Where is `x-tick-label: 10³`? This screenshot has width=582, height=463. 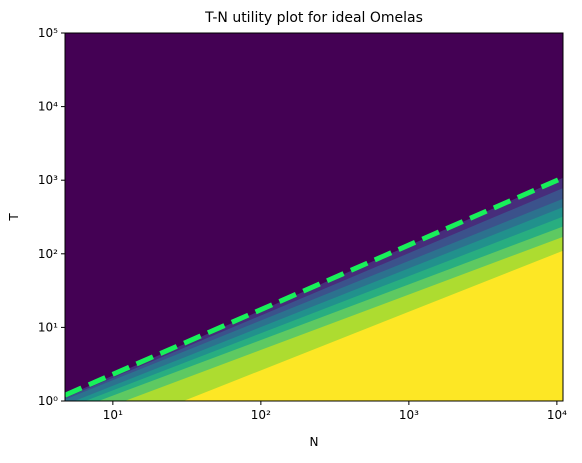 x-tick-label: 10³ is located at coordinates (409, 415).